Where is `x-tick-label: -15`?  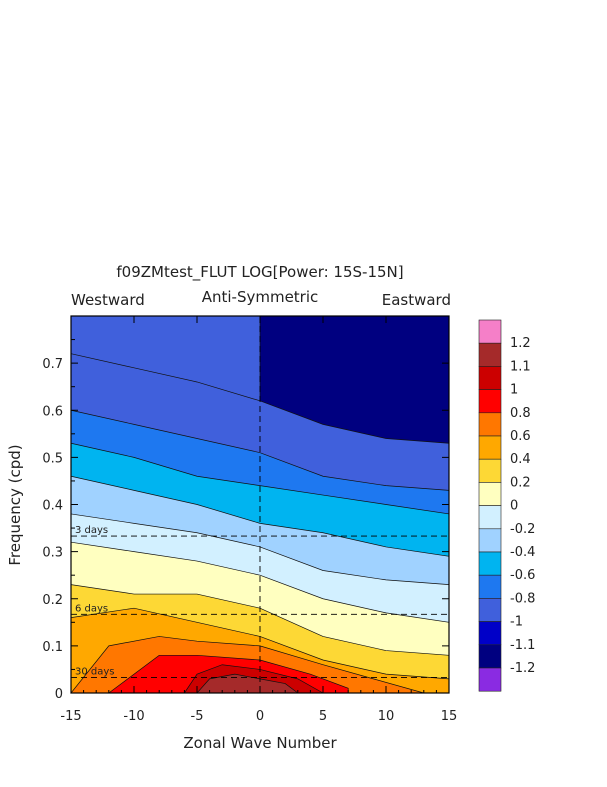 x-tick-label: -15 is located at coordinates (70, 716).